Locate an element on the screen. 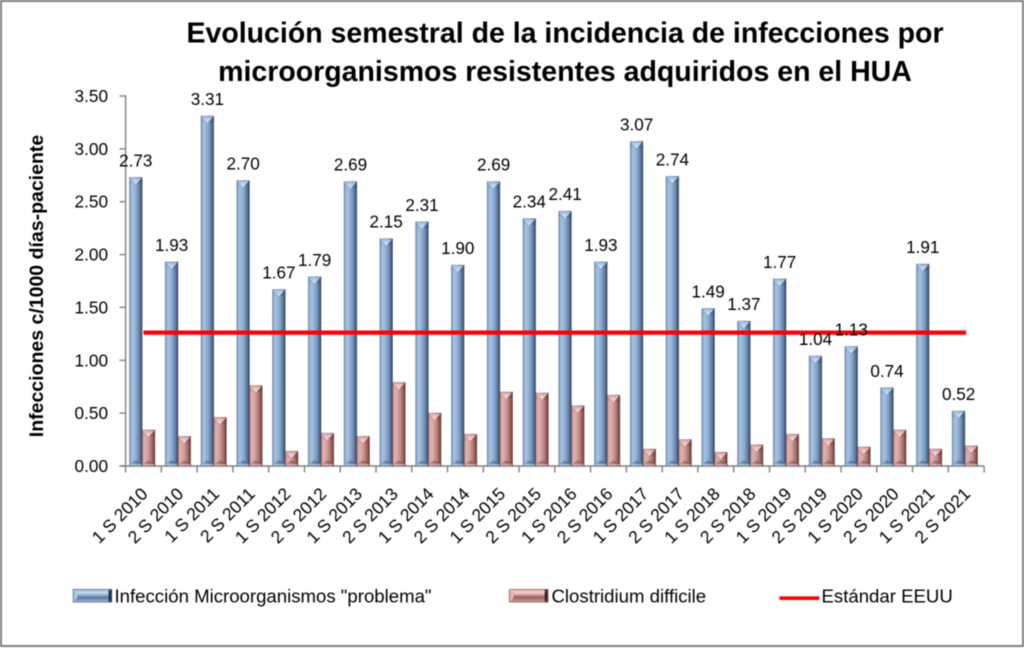 The height and width of the screenshot is (652, 1024). svg-text: 2.50 is located at coordinates (91, 202).